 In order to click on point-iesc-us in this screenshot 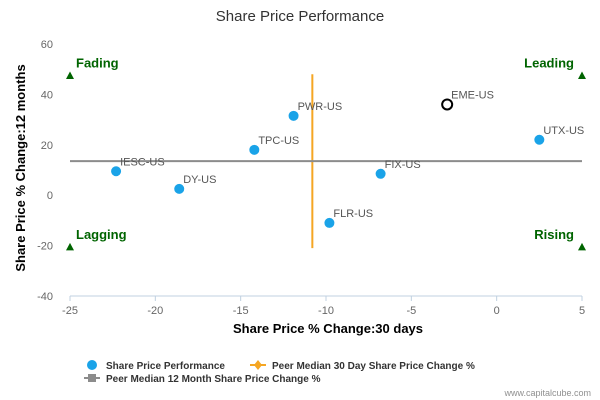, I will do `click(116, 171)`.